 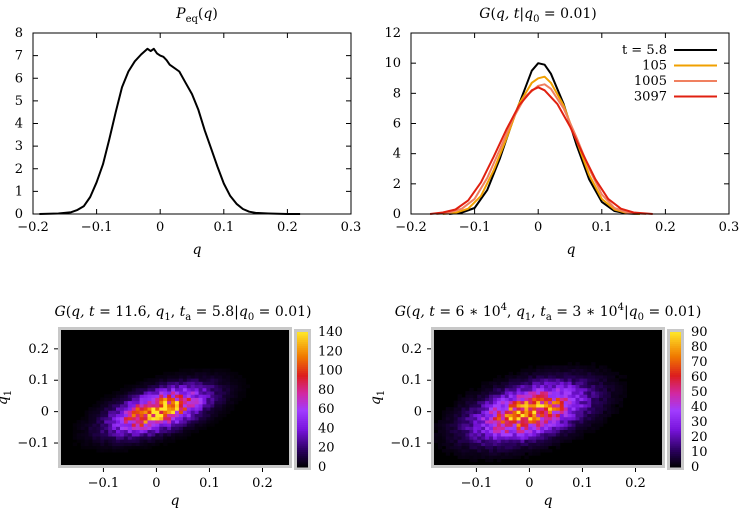 What do you see at coordinates (326, 448) in the screenshot?
I see `colorbar-label: 20` at bounding box center [326, 448].